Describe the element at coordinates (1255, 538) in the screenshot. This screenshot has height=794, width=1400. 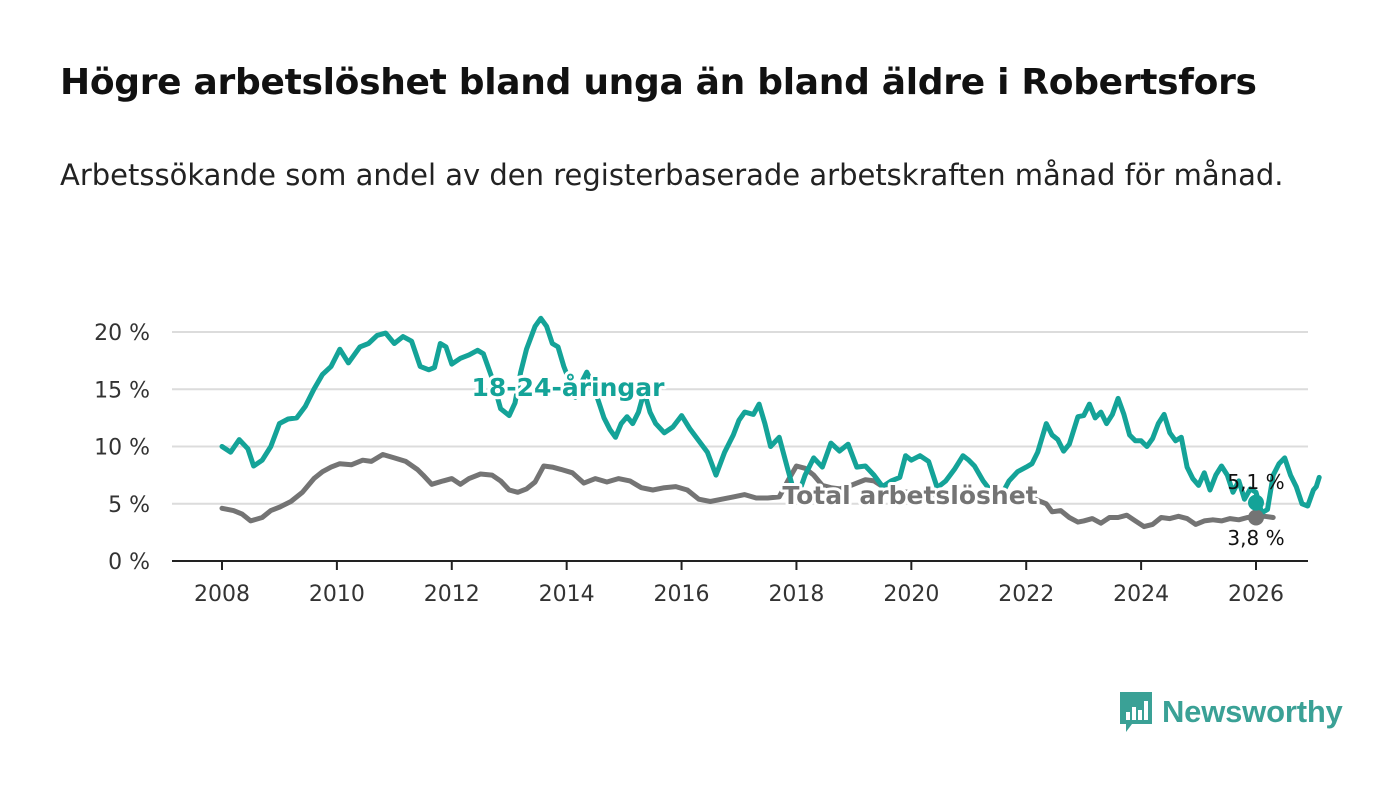
I see `total-end-label: 3,8 %` at that location.